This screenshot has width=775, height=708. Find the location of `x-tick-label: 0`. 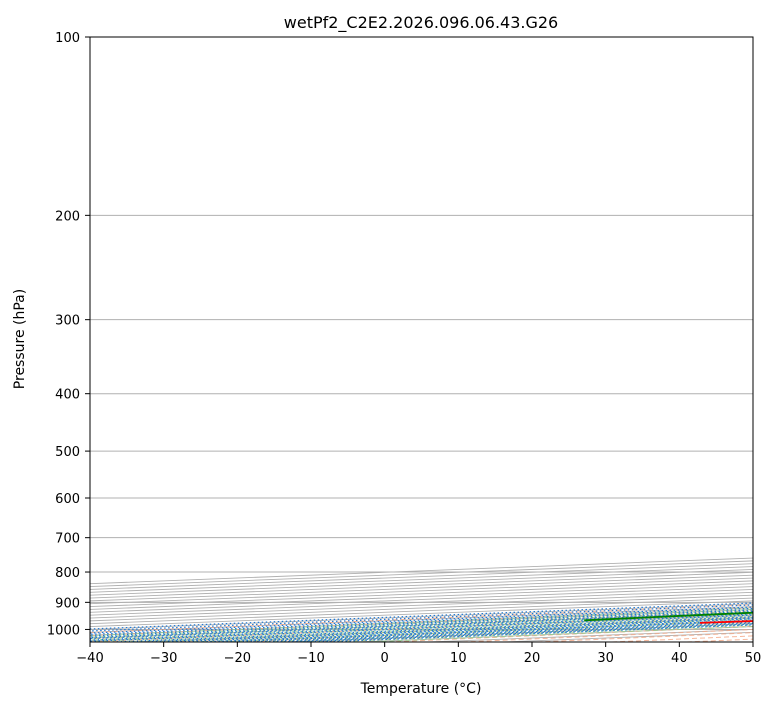

x-tick-label: 0 is located at coordinates (385, 658).